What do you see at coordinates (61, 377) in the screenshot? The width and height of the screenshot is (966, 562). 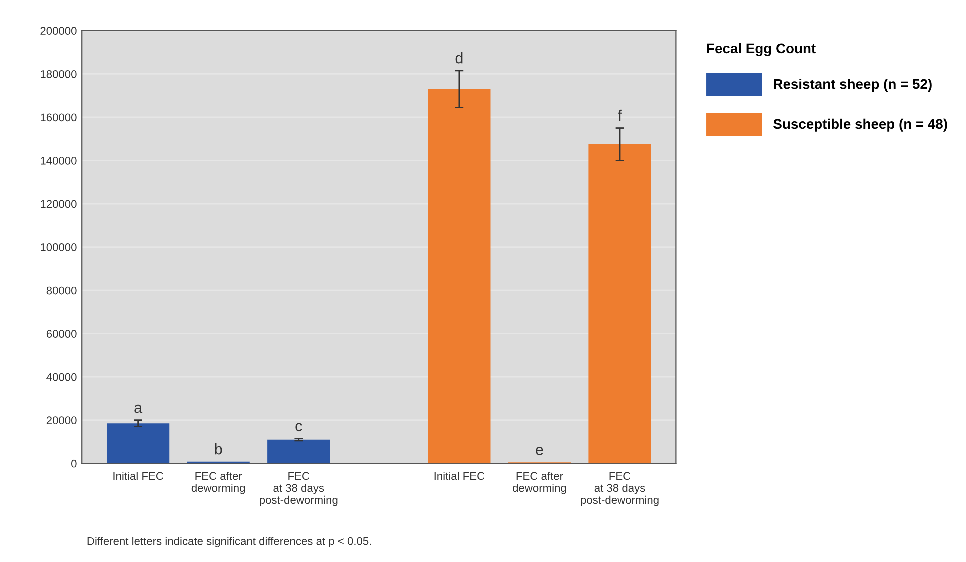 I see `y-tick-label: 40000` at bounding box center [61, 377].